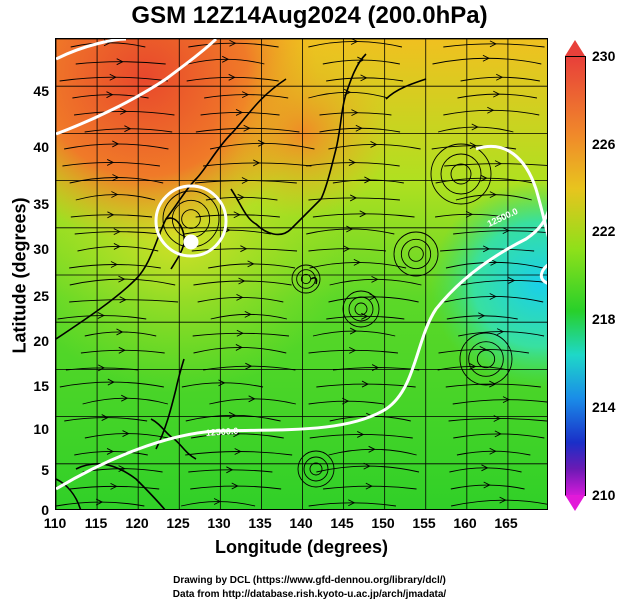  Describe the element at coordinates (301, 547) in the screenshot. I see `x-axis-label: Longitude (degrees)` at that location.